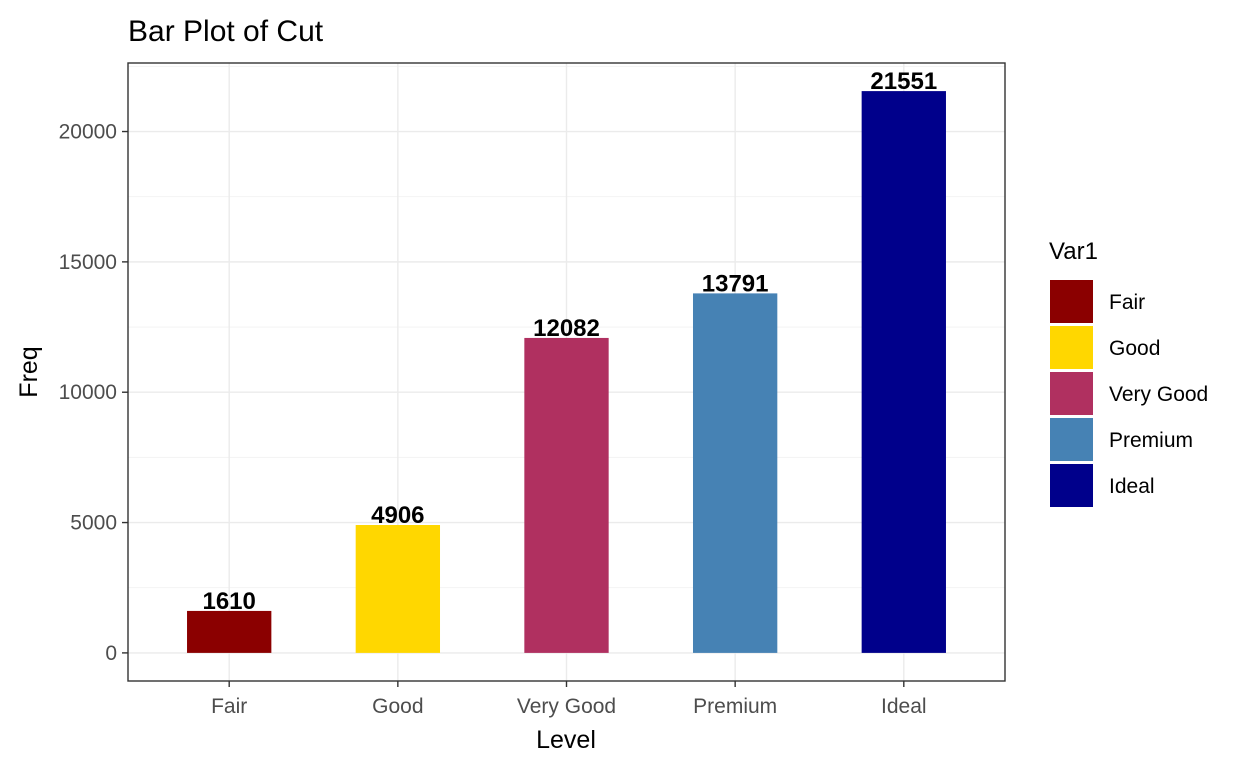 This screenshot has height=773, width=1248. I want to click on legend-label: Very Good, so click(1158, 394).